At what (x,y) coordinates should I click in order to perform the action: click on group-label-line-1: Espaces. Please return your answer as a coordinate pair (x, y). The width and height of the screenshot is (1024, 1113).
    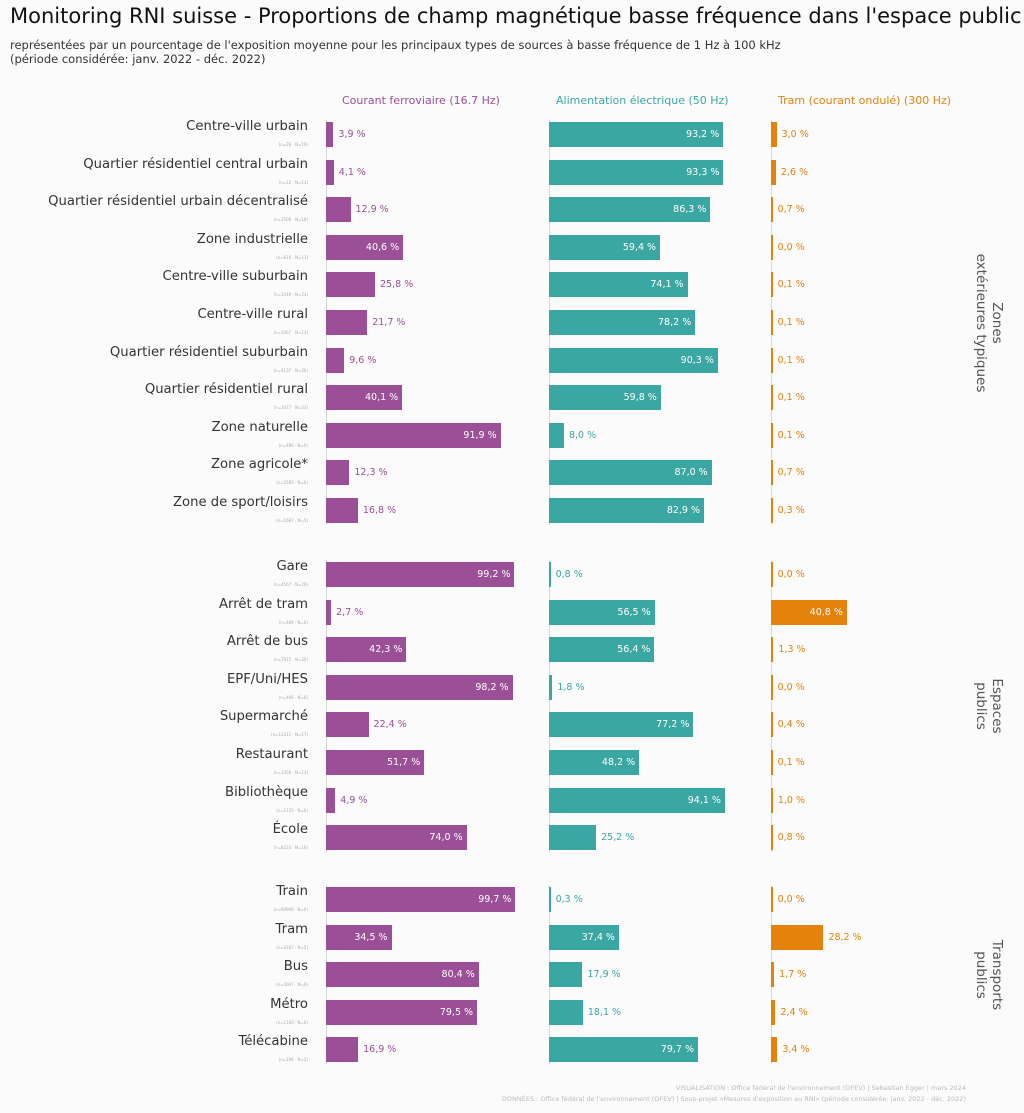
    Looking at the image, I should click on (997, 706).